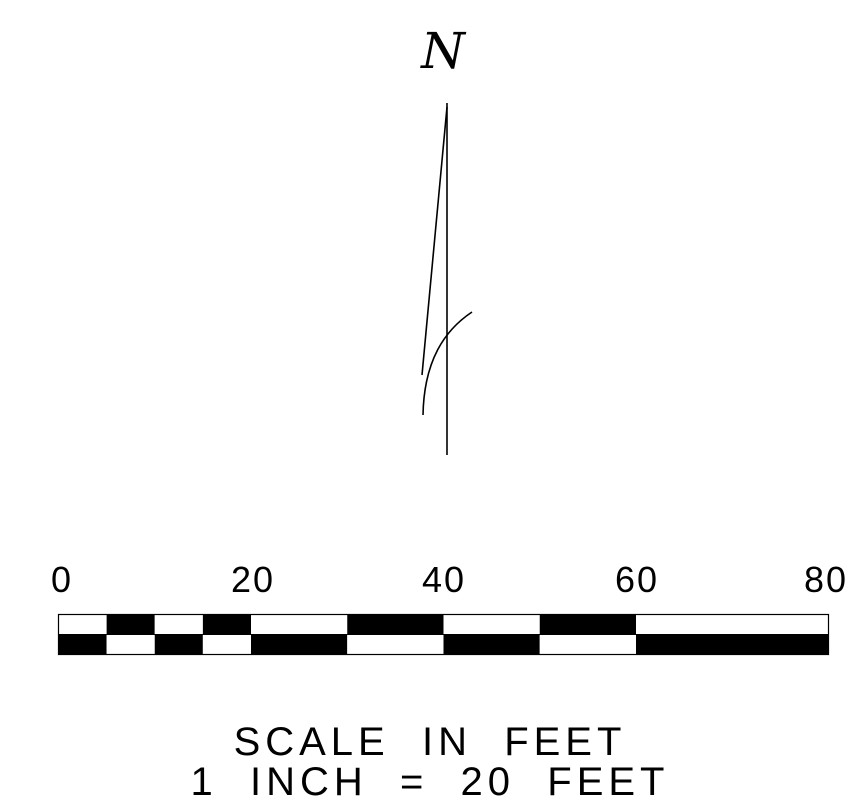 The height and width of the screenshot is (801, 850). I want to click on scale-bar-blocks, so click(443, 634).